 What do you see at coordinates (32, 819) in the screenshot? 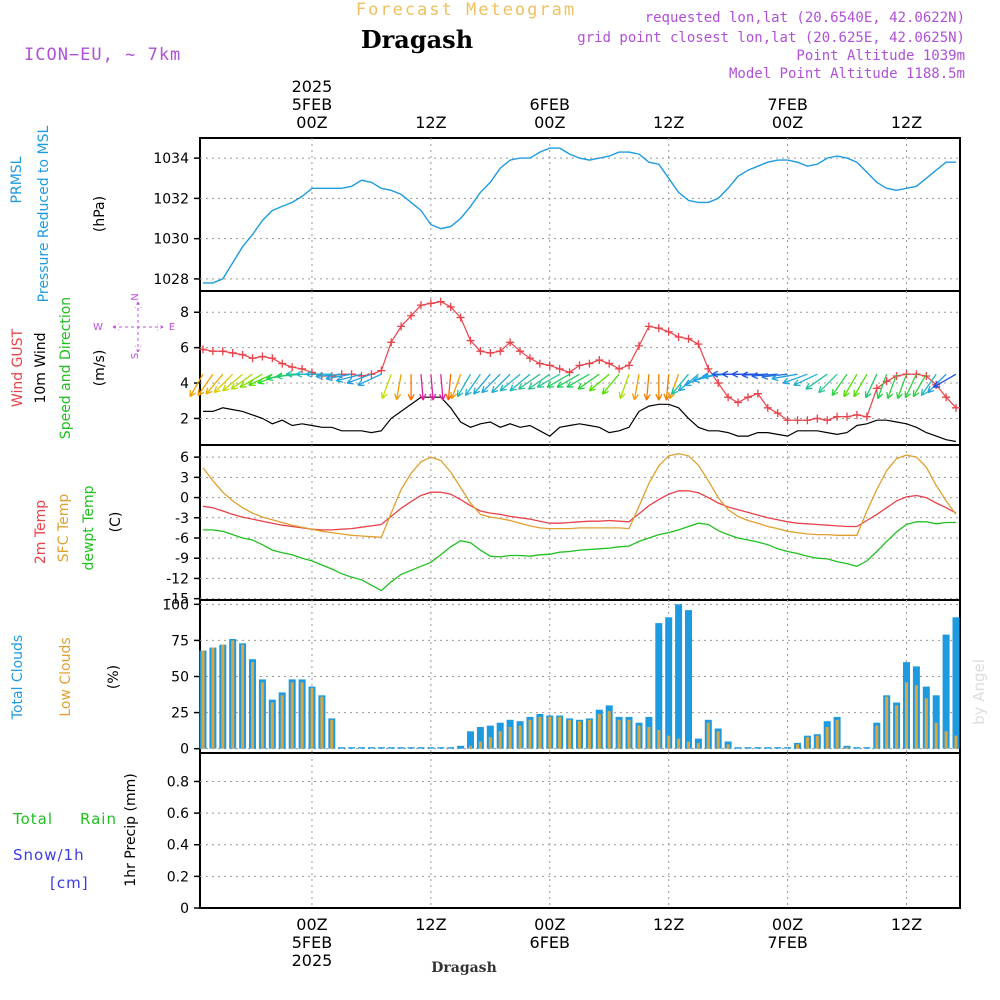
I see `precip-total-label: Total` at bounding box center [32, 819].